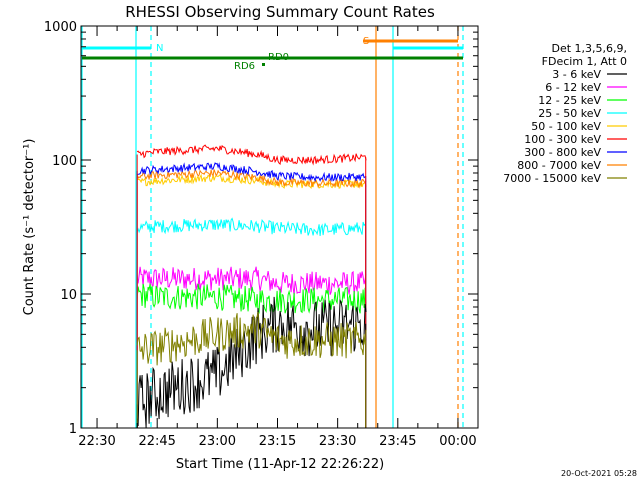 The height and width of the screenshot is (480, 640). What do you see at coordinates (278, 57) in the screenshot?
I see `rd0-label: RD0` at bounding box center [278, 57].